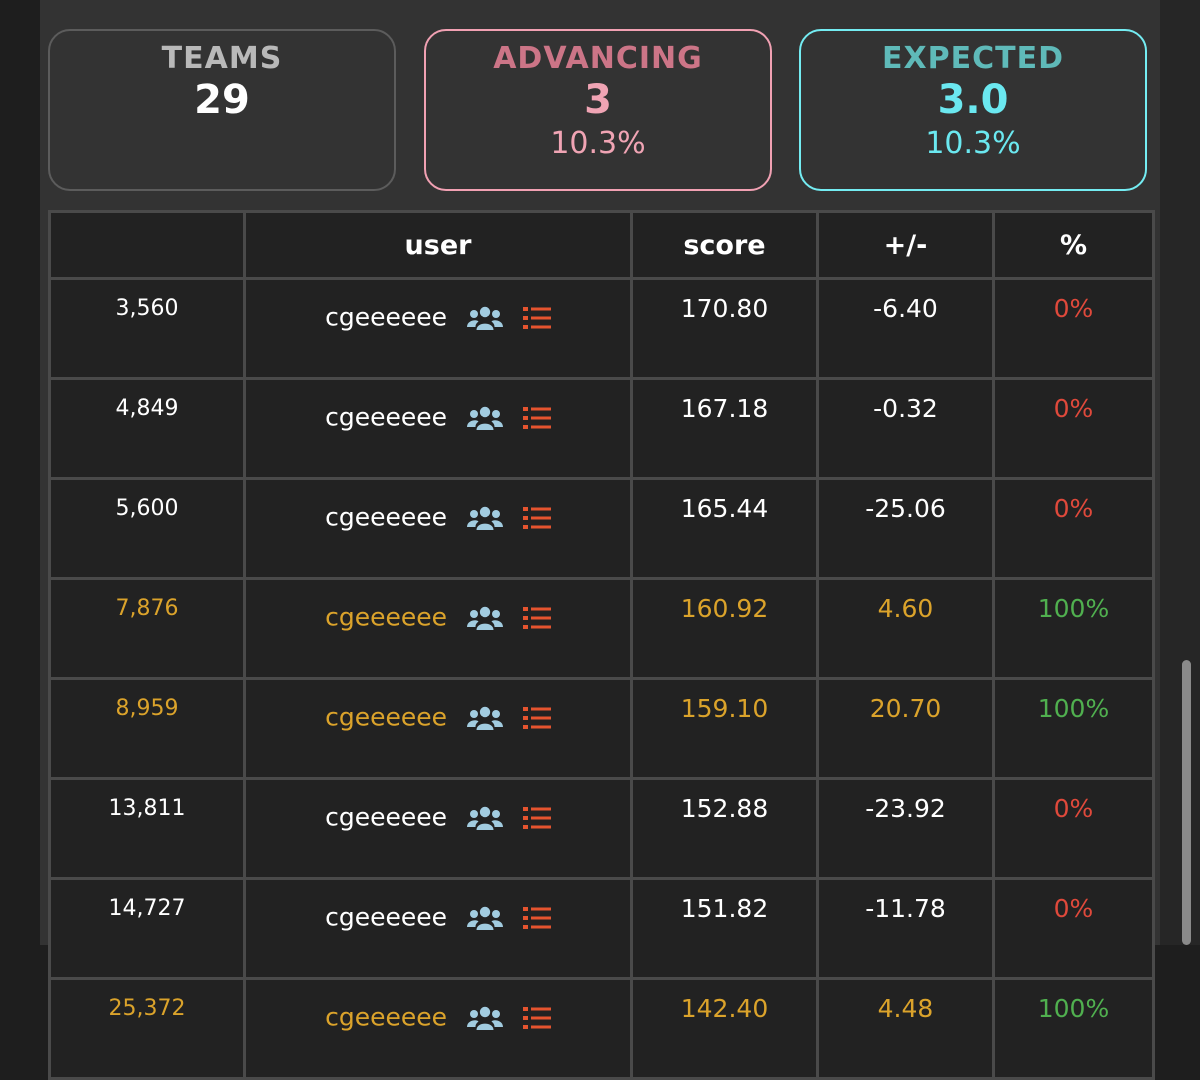 This screenshot has width=1200, height=1080. I want to click on header-diff: +/-, so click(905, 245).